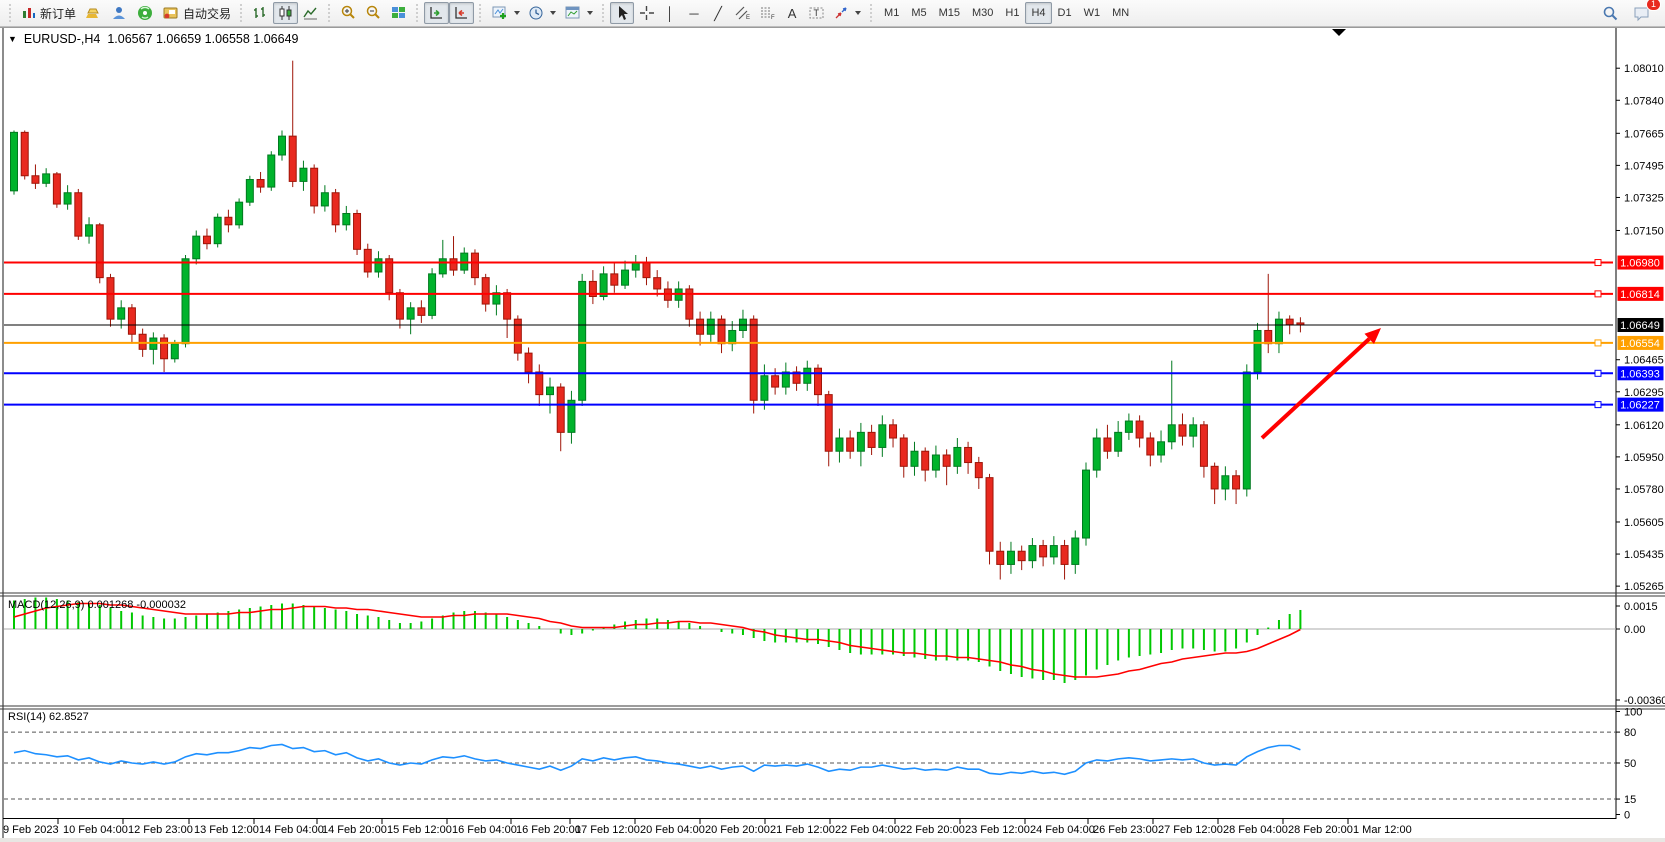  I want to click on rsi-line, so click(657, 759).